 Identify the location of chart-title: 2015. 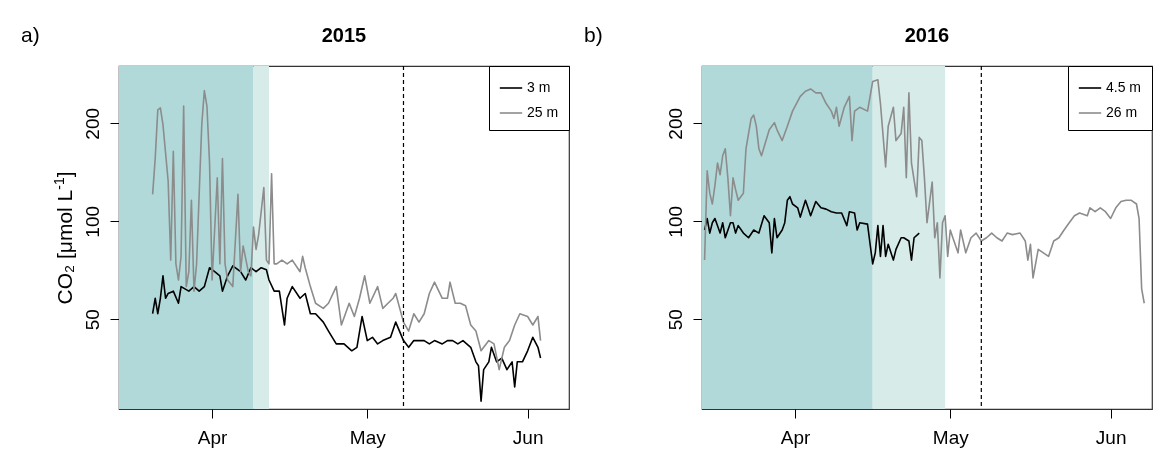
(344, 35).